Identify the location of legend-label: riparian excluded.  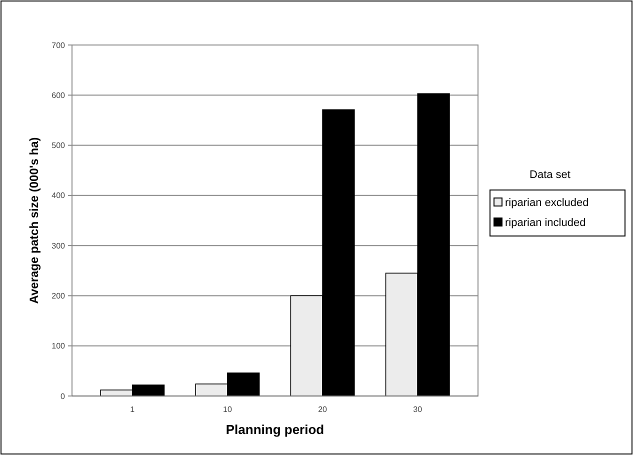
(547, 203).